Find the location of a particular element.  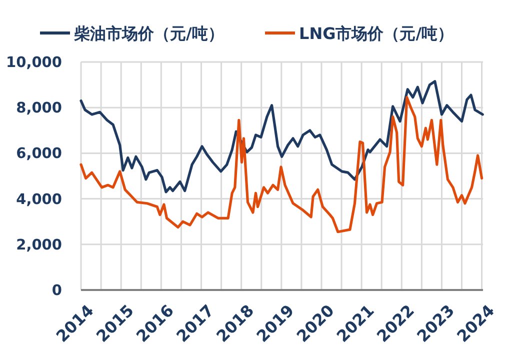

y-tick-label: 10,000 is located at coordinates (34, 63).